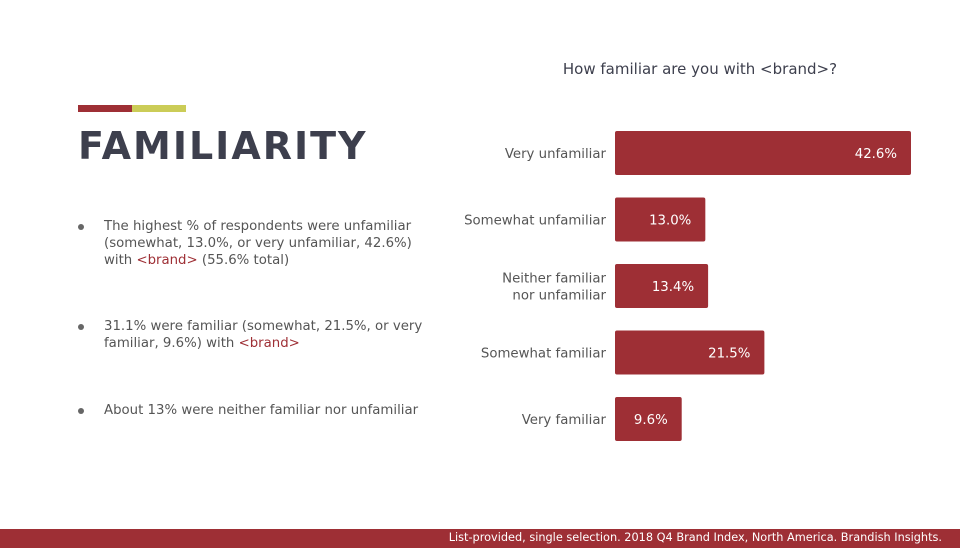  Describe the element at coordinates (105, 108) in the screenshot. I see `accent-bar-red` at that location.